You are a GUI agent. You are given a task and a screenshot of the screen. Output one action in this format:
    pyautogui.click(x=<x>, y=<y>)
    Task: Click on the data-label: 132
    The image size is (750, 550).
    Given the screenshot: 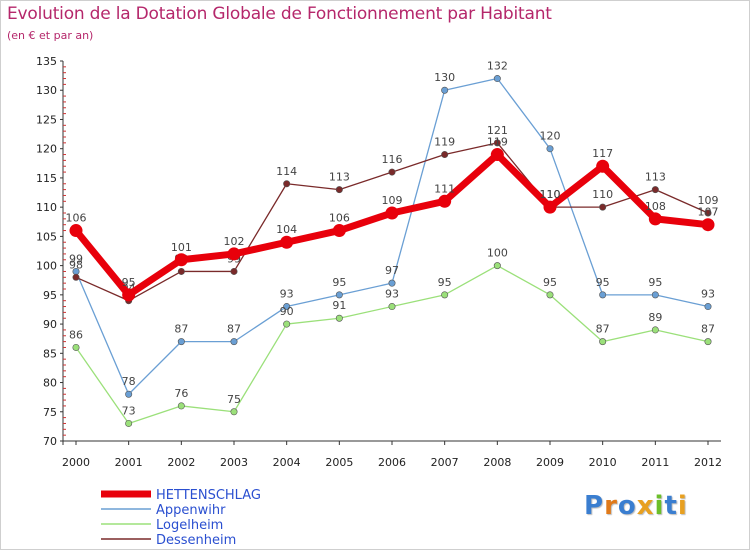 What is the action you would take?
    pyautogui.click(x=497, y=66)
    